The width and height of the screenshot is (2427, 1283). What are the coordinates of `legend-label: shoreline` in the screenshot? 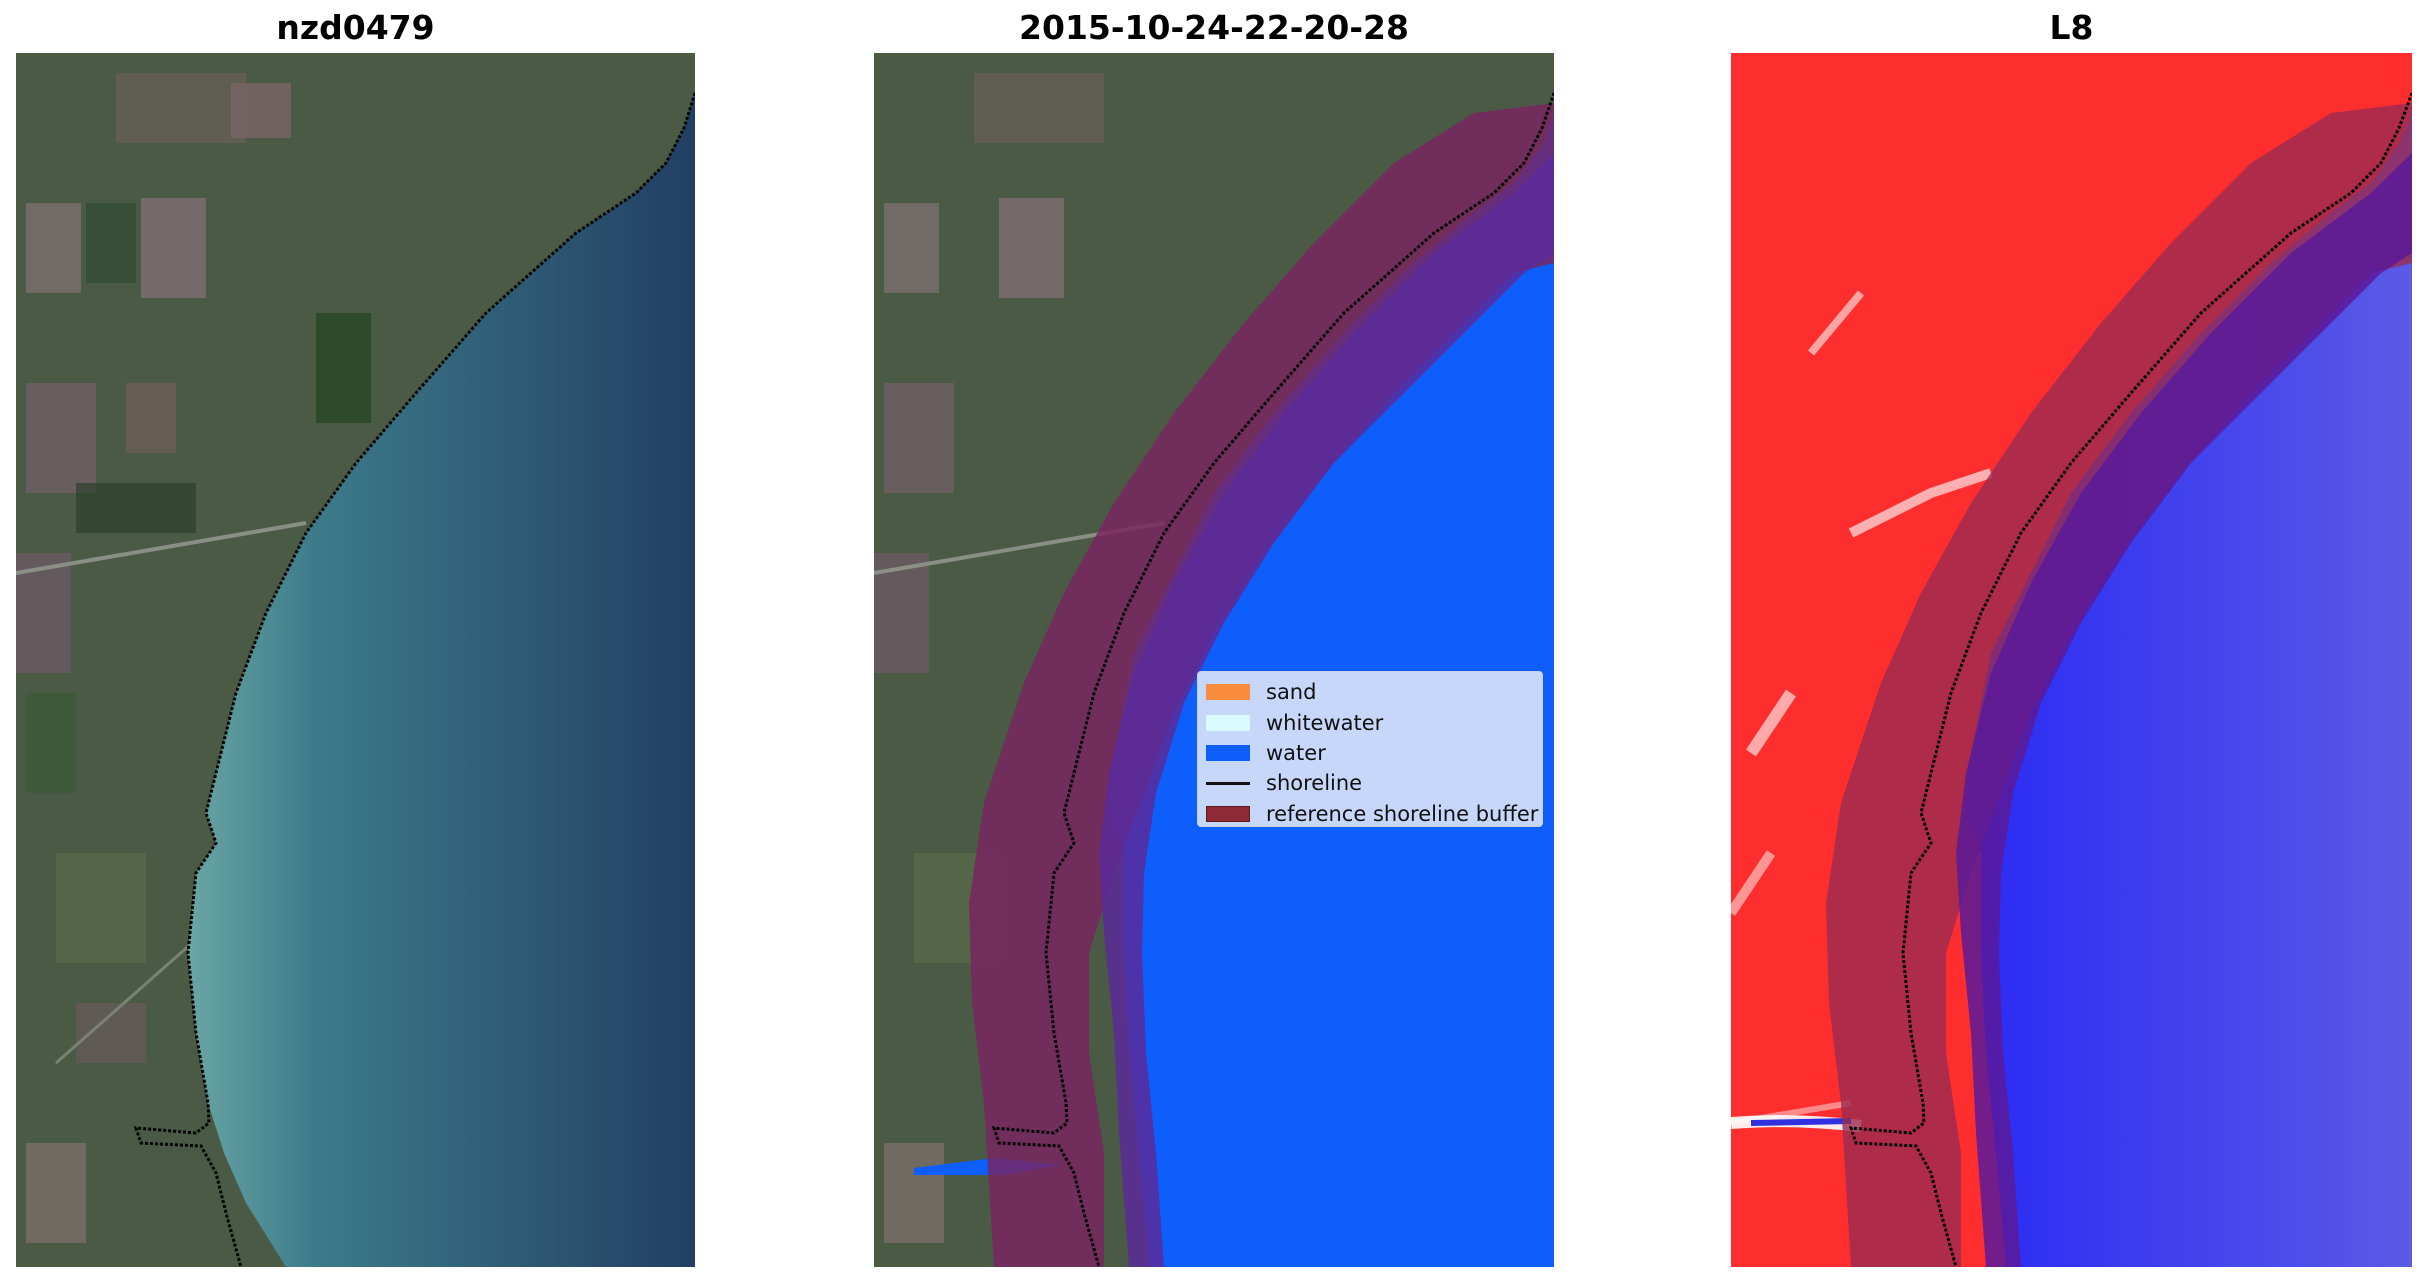 It's located at (1314, 783).